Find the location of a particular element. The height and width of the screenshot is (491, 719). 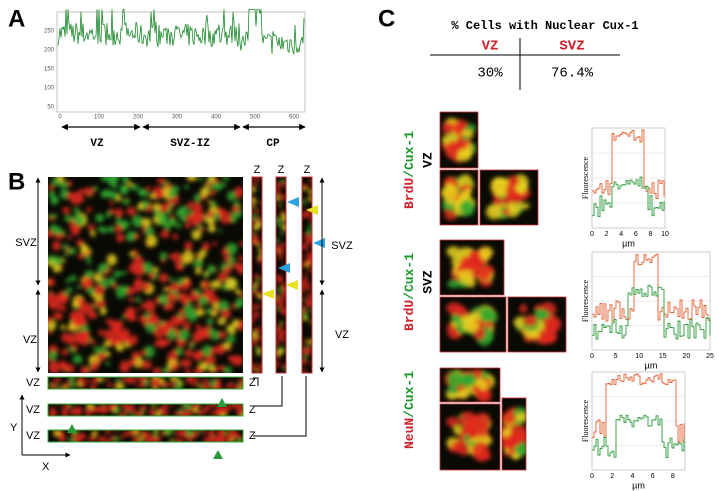

strip-label: VZ is located at coordinates (33, 410).